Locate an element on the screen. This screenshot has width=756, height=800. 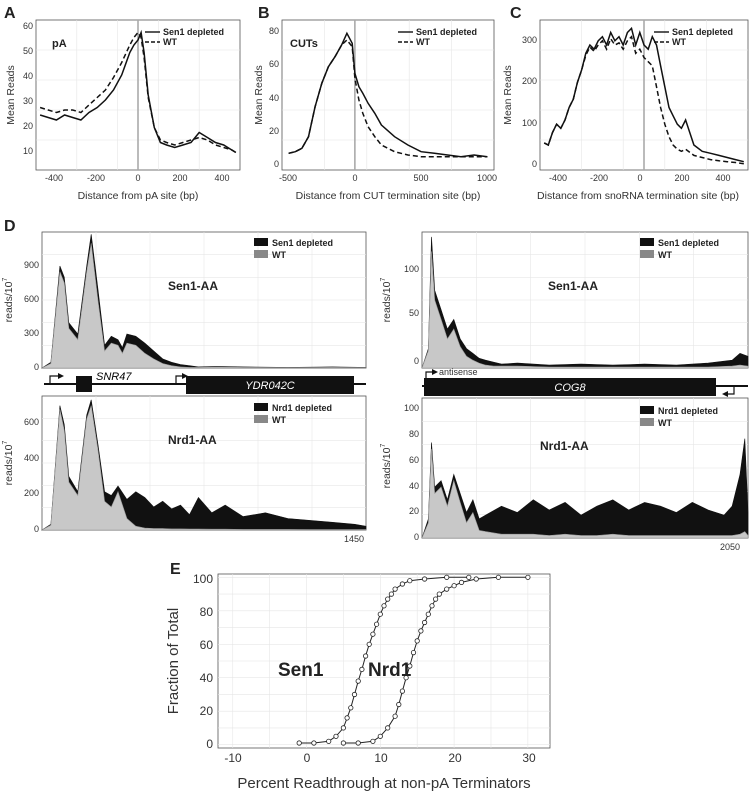
panel-c-label: C is located at coordinates (516, 13).